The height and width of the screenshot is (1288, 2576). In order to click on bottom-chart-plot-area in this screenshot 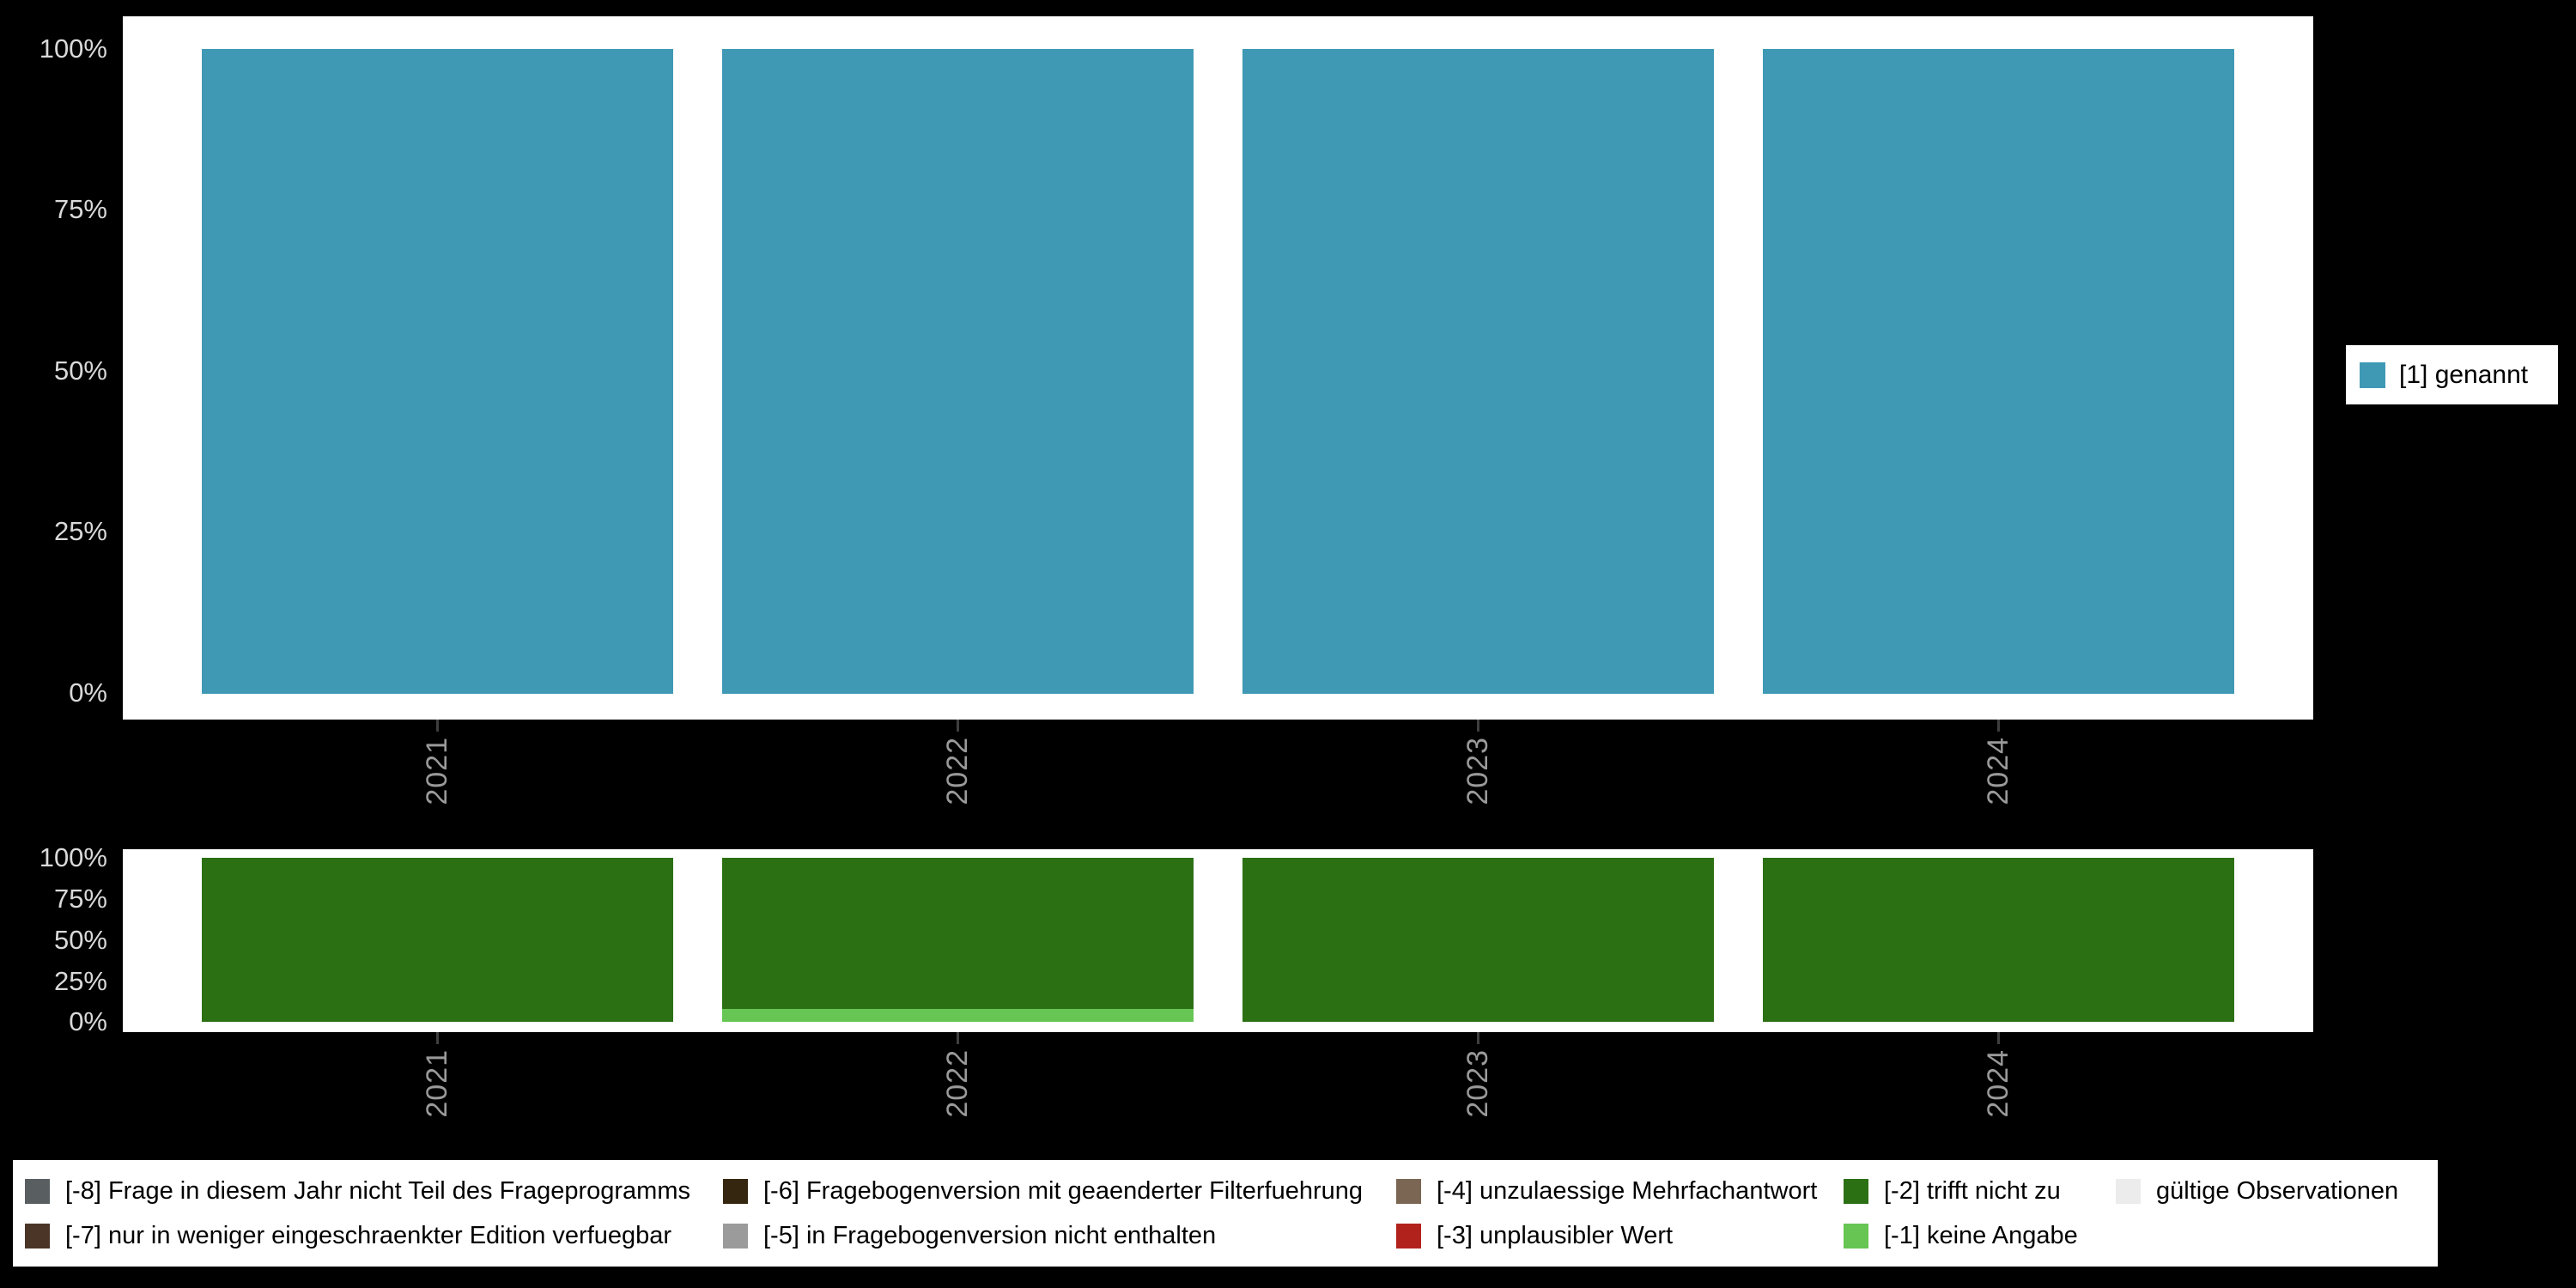, I will do `click(1218, 940)`.